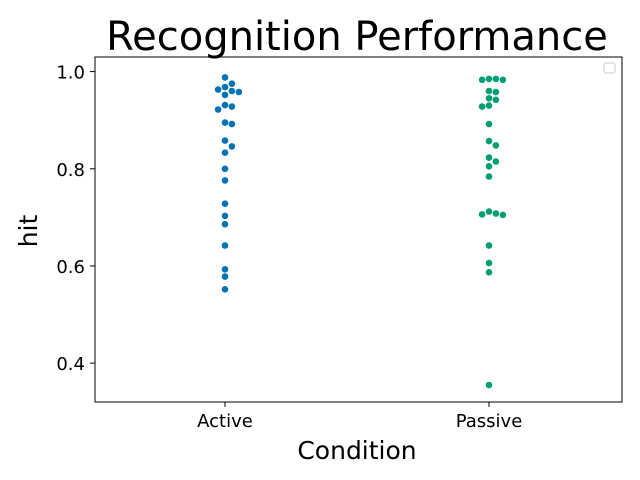 The height and width of the screenshot is (480, 640). I want to click on x-tick-label: Passive, so click(489, 421).